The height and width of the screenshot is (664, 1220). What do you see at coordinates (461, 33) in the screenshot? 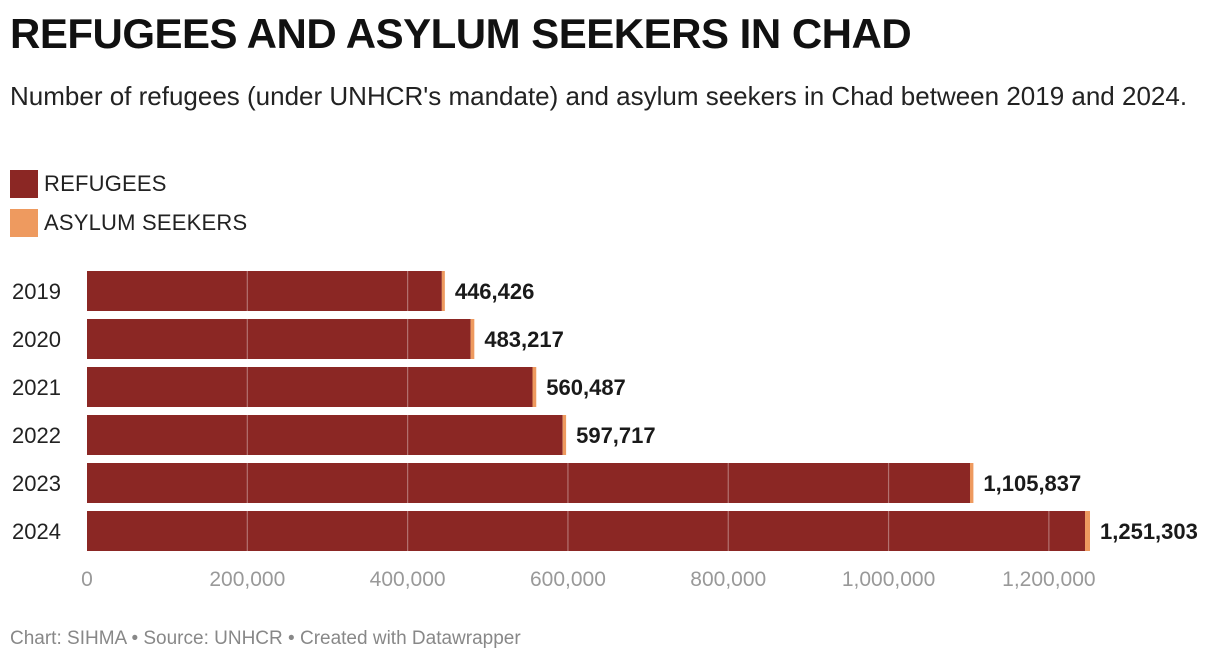
I see `chart-title: REFUGEES AND ASYLUM SEEKERS IN CHAD` at bounding box center [461, 33].